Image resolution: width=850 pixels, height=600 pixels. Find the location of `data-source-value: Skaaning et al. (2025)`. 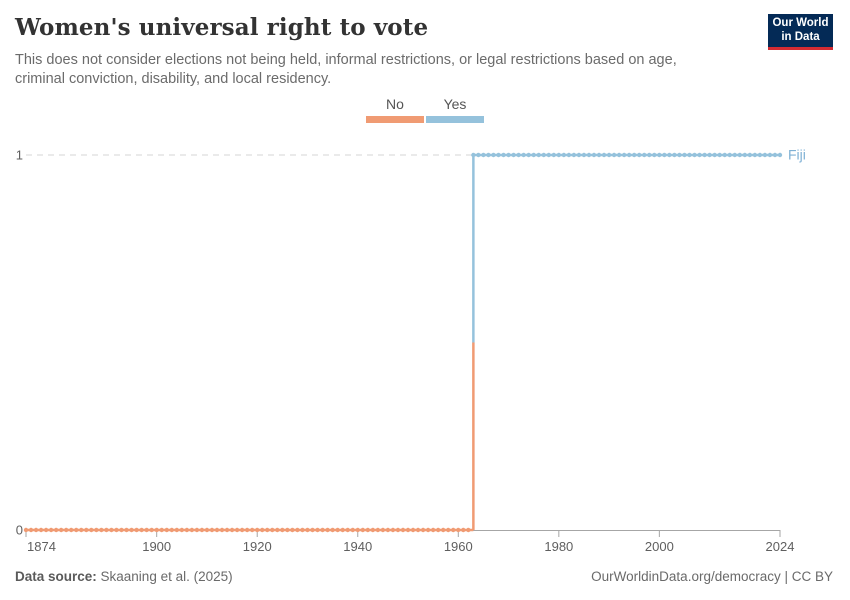

data-source-value: Skaaning et al. (2025) is located at coordinates (164, 576).